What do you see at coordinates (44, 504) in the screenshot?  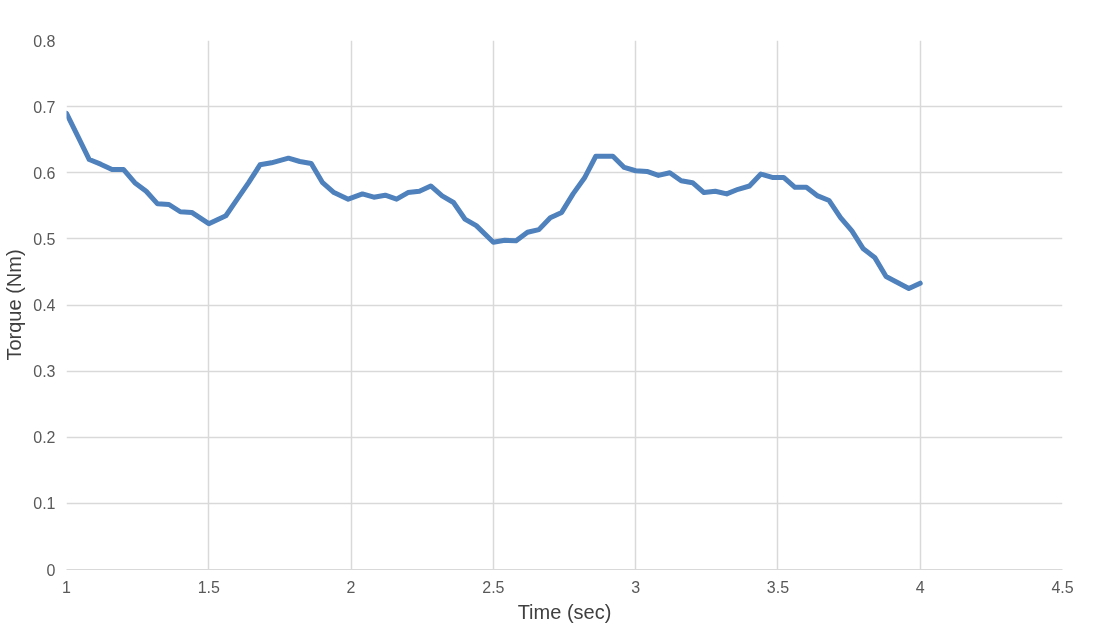 I see `y-tick-label: 0.1` at bounding box center [44, 504].